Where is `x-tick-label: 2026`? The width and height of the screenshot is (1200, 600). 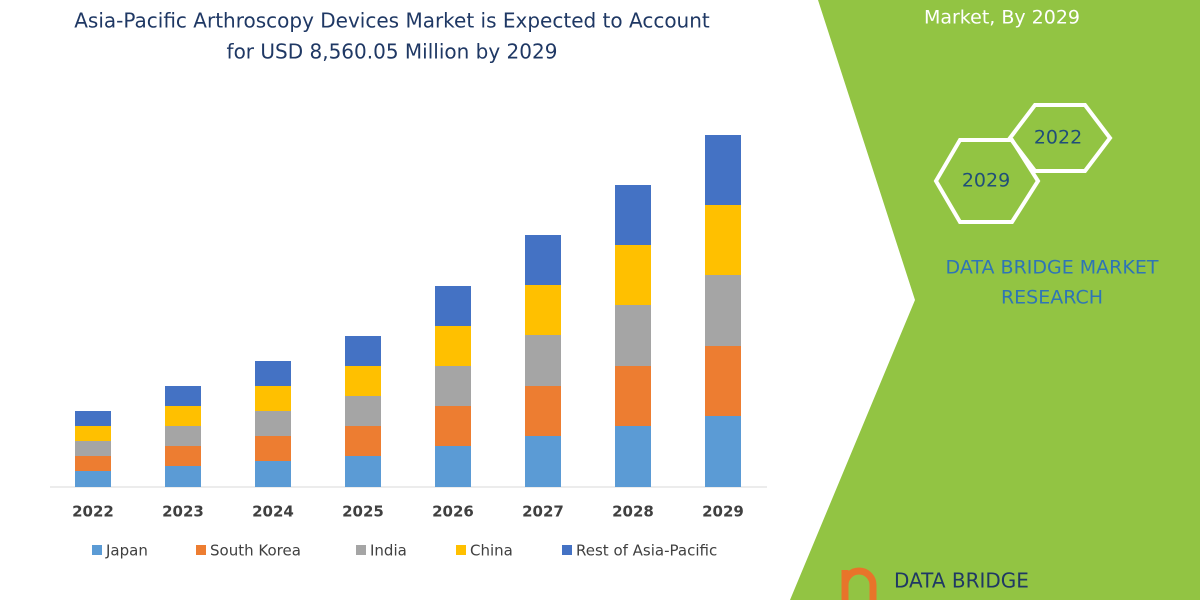 x-tick-label: 2026 is located at coordinates (453, 512).